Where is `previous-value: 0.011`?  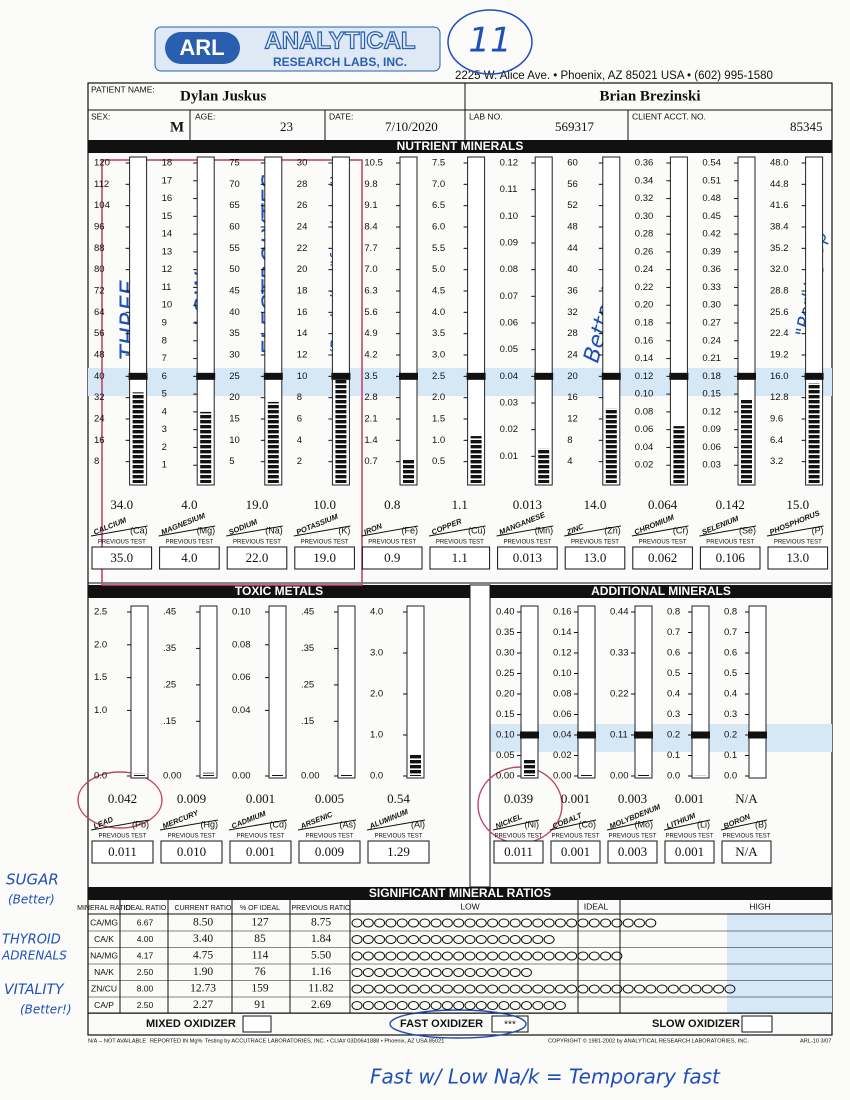 previous-value: 0.011 is located at coordinates (518, 851).